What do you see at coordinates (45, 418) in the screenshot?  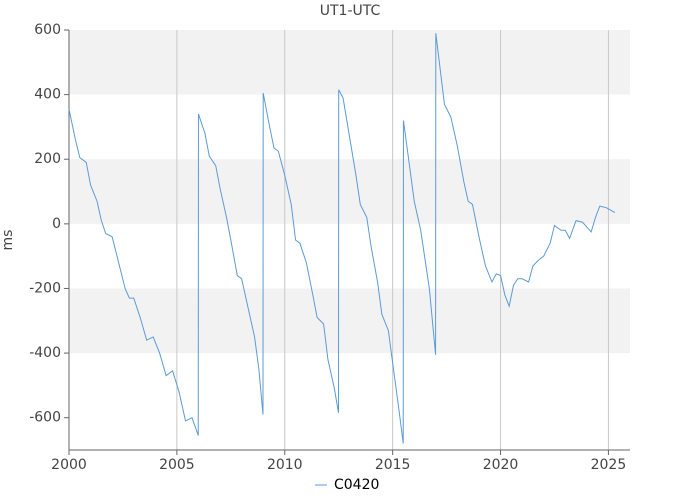 I see `y-tick-label: -600` at bounding box center [45, 418].